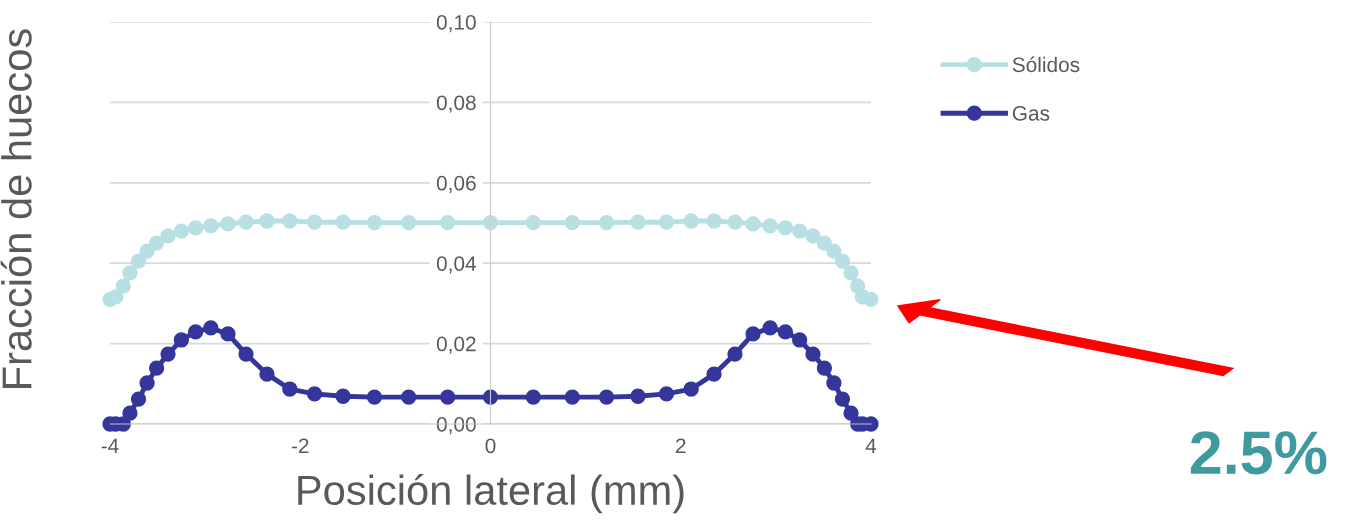 The width and height of the screenshot is (1362, 524). What do you see at coordinates (456, 265) in the screenshot?
I see `y-tick-label: 0,04` at bounding box center [456, 265].